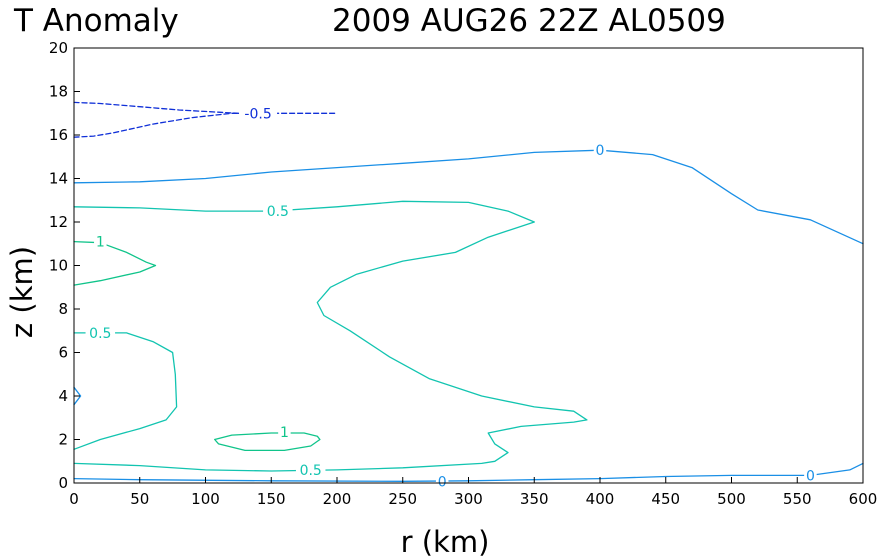 The image size is (879, 558). Describe the element at coordinates (63, 353) in the screenshot. I see `y-tick-label: 6` at that location.